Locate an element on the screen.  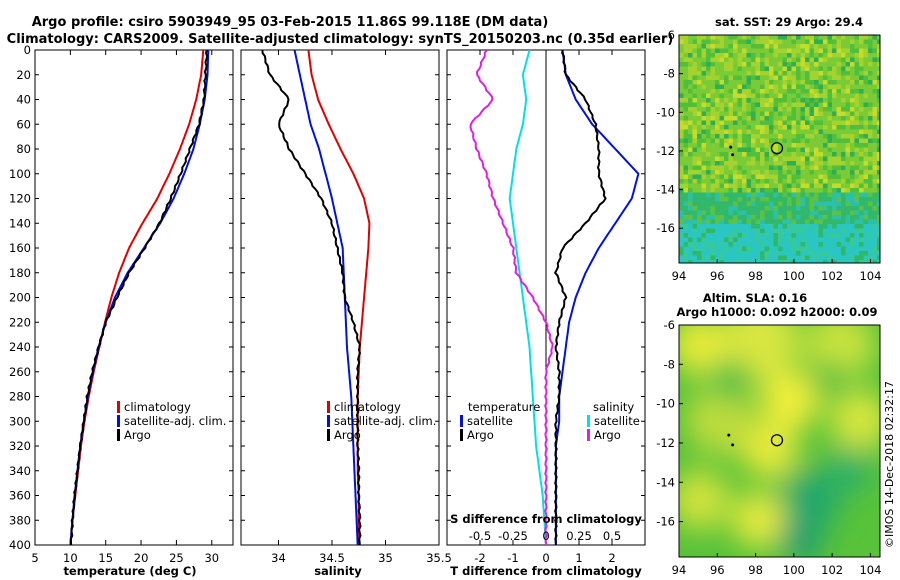
sst-map-frame is located at coordinates (779, 149).